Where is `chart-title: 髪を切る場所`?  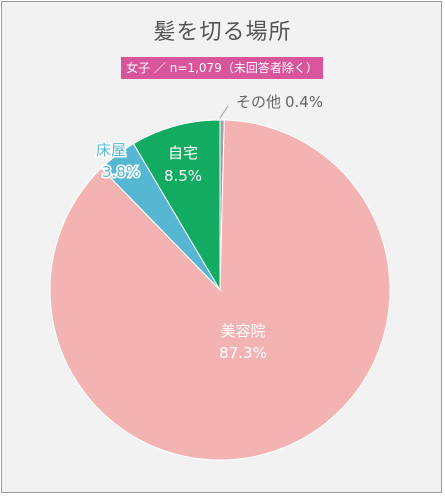
chart-title: 髪を切る場所 is located at coordinates (222, 32).